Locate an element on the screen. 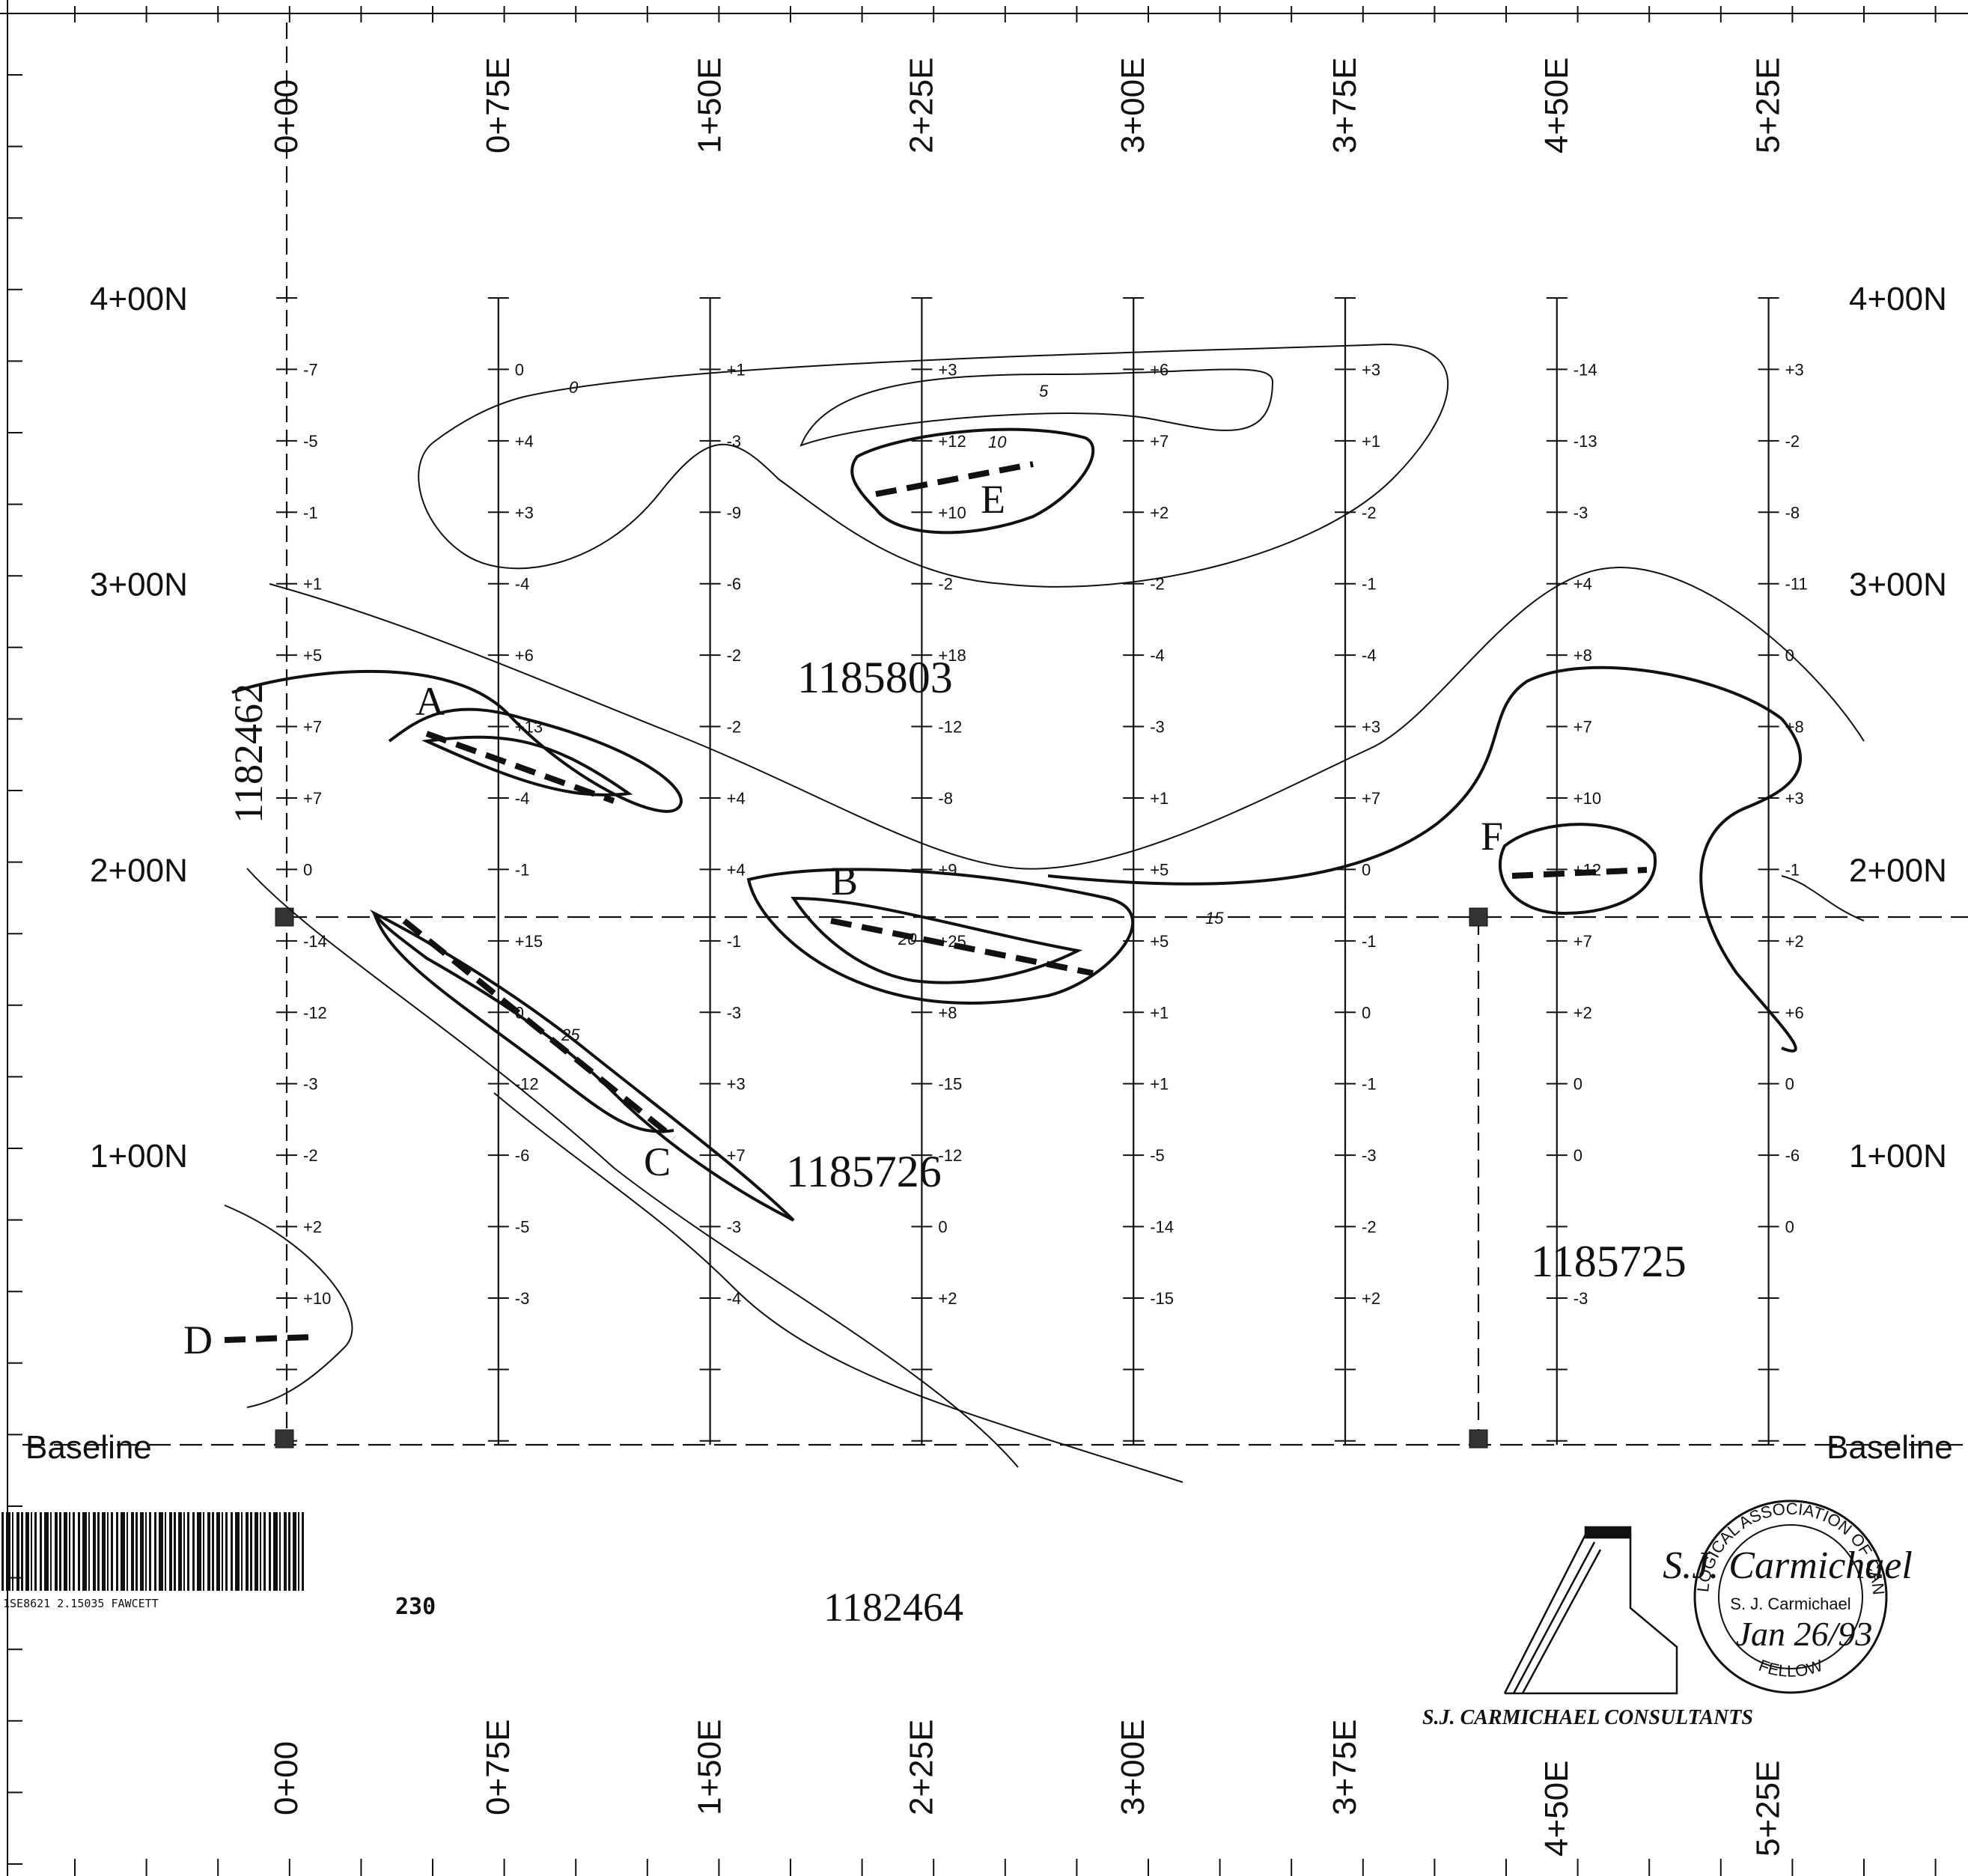 This screenshot has height=1876, width=1968. station-value: +18 is located at coordinates (952, 655).